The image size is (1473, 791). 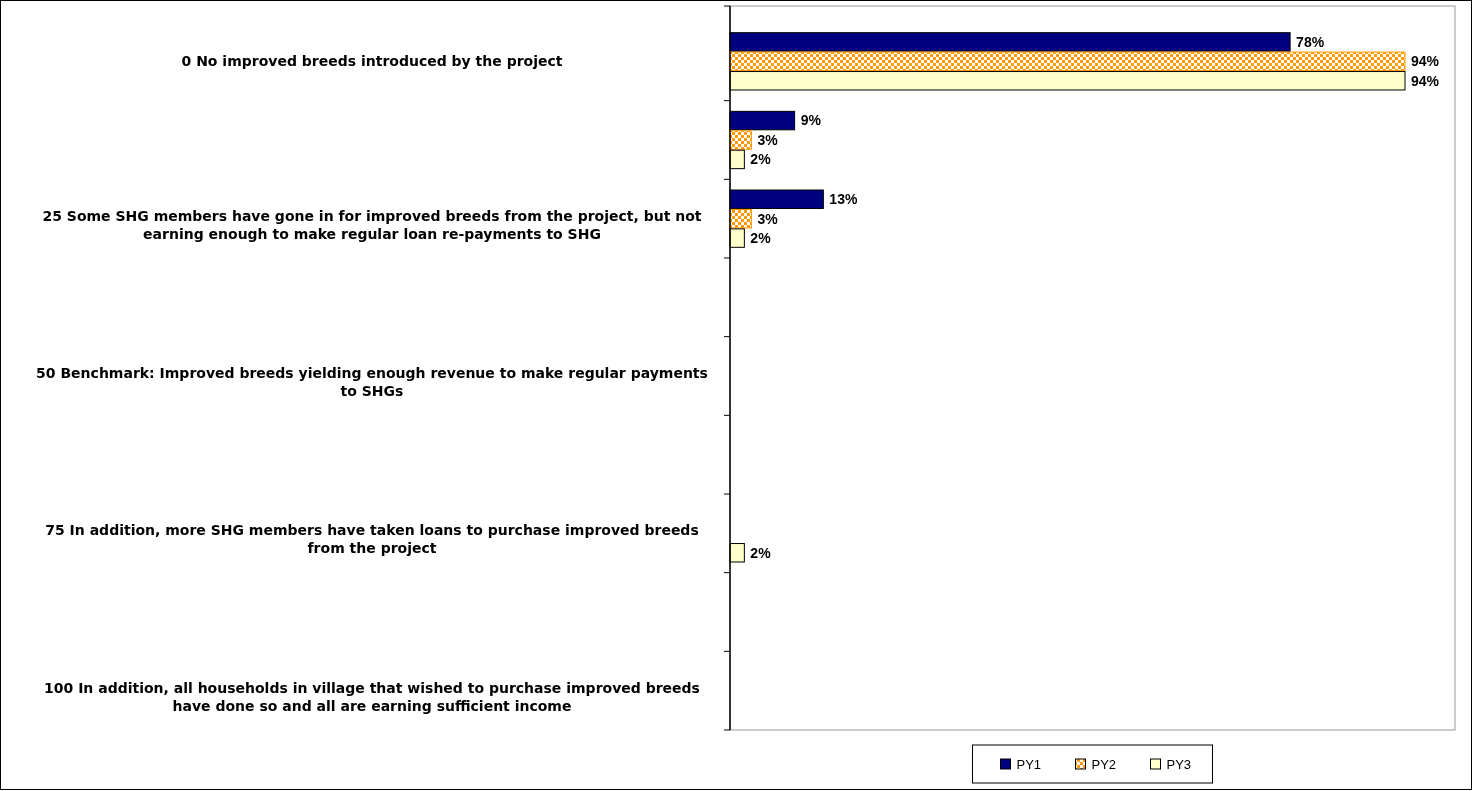 I want to click on y-tick-label: 25 Some SHG members have gone in for improved breeds from the project, but not earning enough to make regular loan re-payments to SHG, so click(x=372, y=224).